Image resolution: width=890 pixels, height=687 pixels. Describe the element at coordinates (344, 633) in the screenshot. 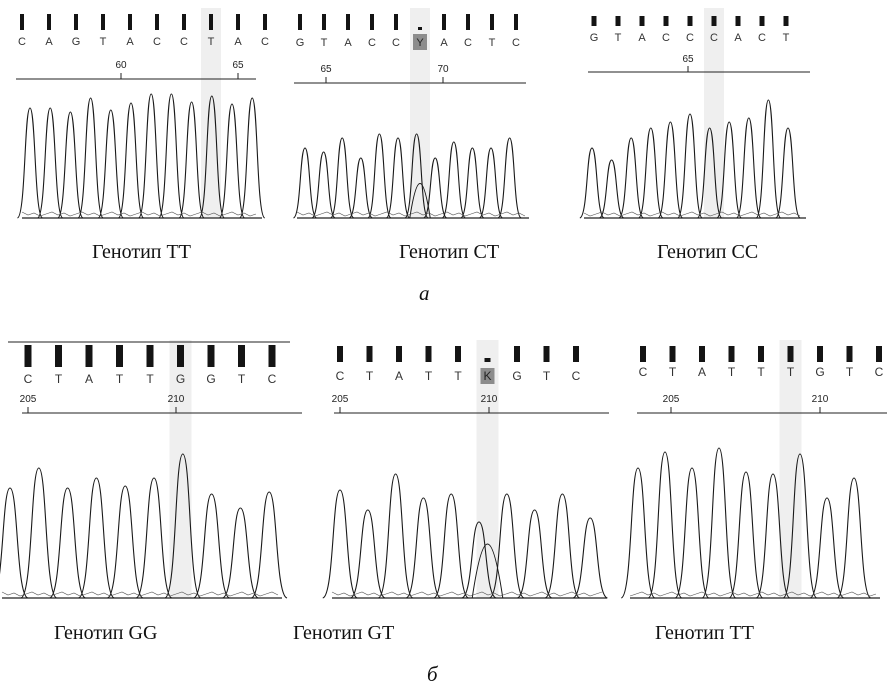

I see `caption-b2: Генотип GT` at that location.